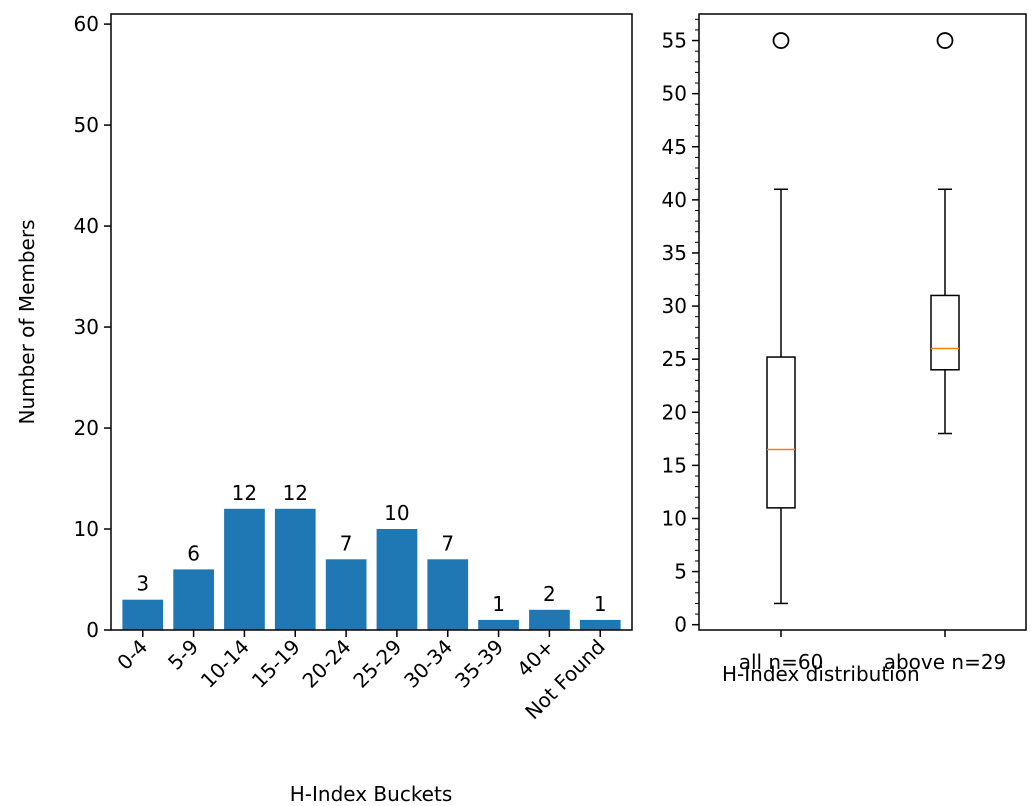 The image size is (1031, 806). What do you see at coordinates (86, 327) in the screenshot?
I see `bar-y-tick-label: 30` at bounding box center [86, 327].